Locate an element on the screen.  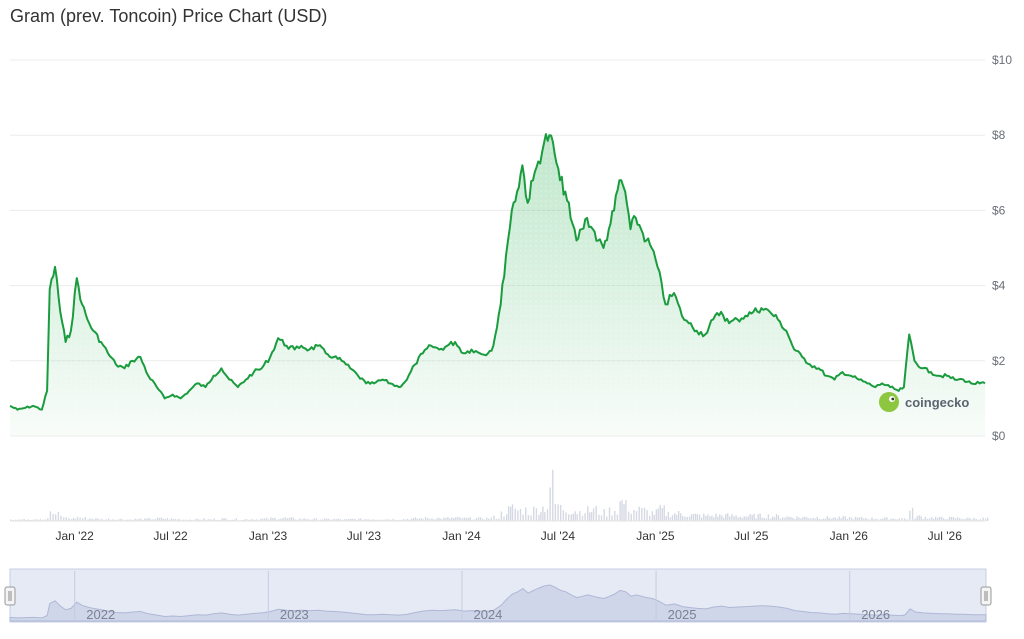
x-tick-label: Jul '24 is located at coordinates (558, 536).